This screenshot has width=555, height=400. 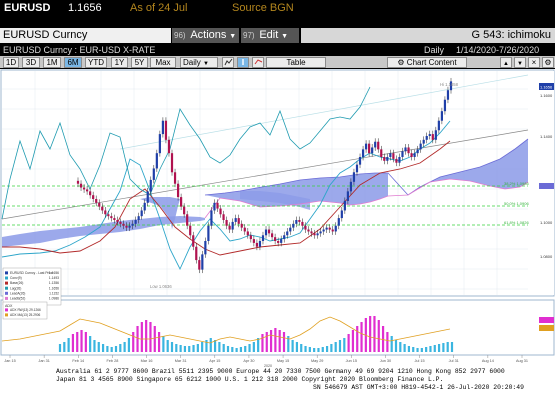 What do you see at coordinates (158, 8) in the screenshot?
I see `as-of-date: As of 24 Jul` at bounding box center [158, 8].